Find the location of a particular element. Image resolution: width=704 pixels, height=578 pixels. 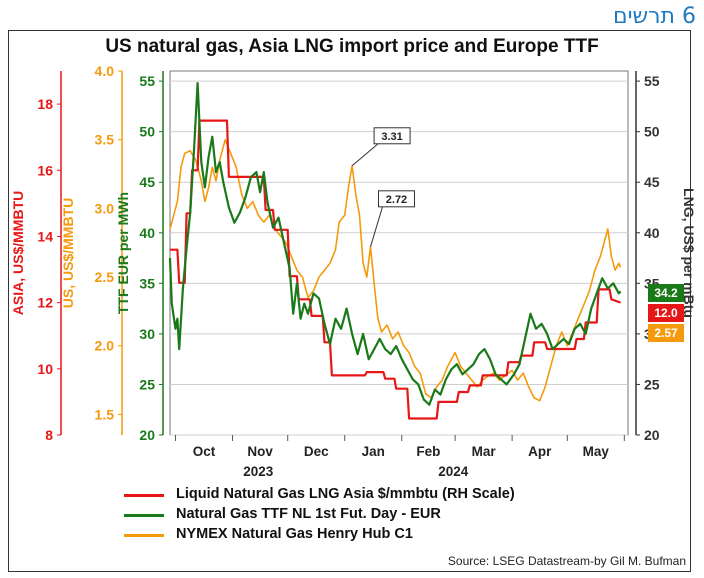

ttf-axis-label: TTF EUR per MWh is located at coordinates (123, 253).